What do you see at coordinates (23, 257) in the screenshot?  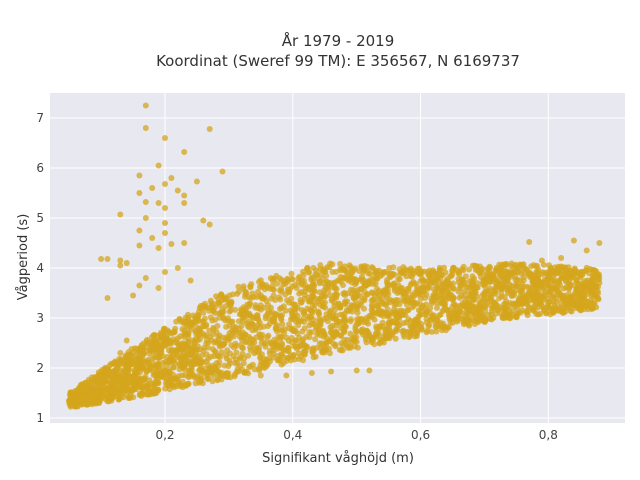 I see `y-axis-label: Vågperiod (s)` at bounding box center [23, 257].